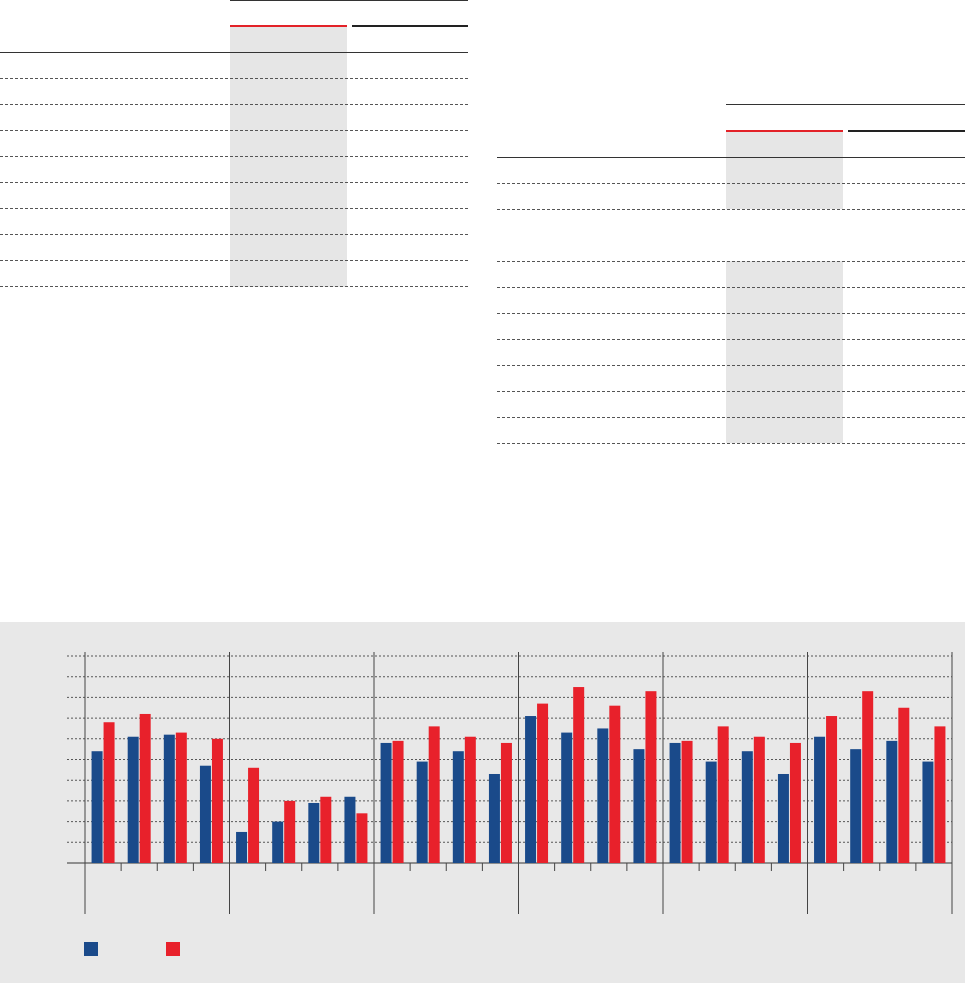  What do you see at coordinates (173, 949) in the screenshot?
I see `legend-swatch-red` at bounding box center [173, 949].